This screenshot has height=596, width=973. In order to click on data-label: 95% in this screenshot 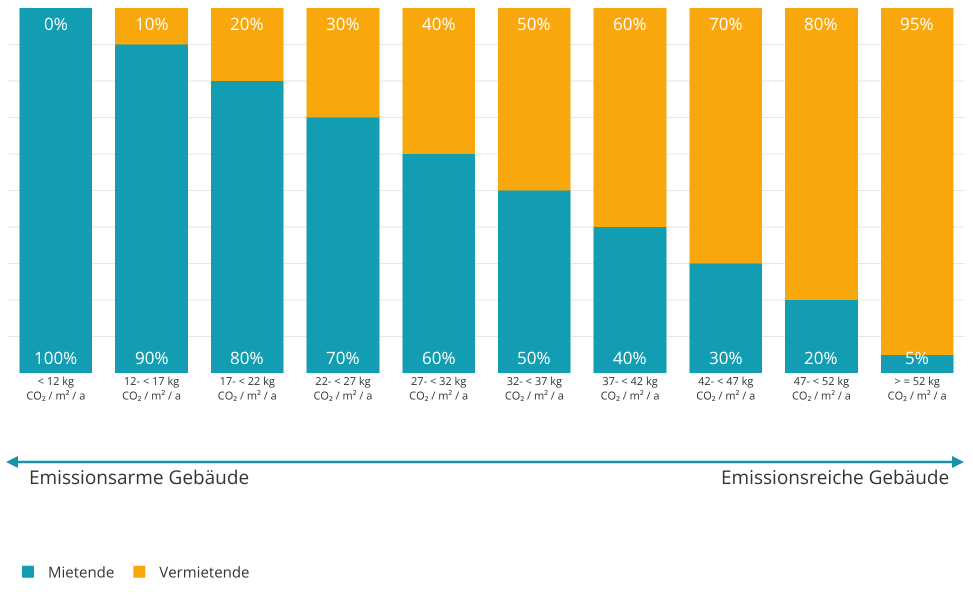, I will do `click(917, 23)`.